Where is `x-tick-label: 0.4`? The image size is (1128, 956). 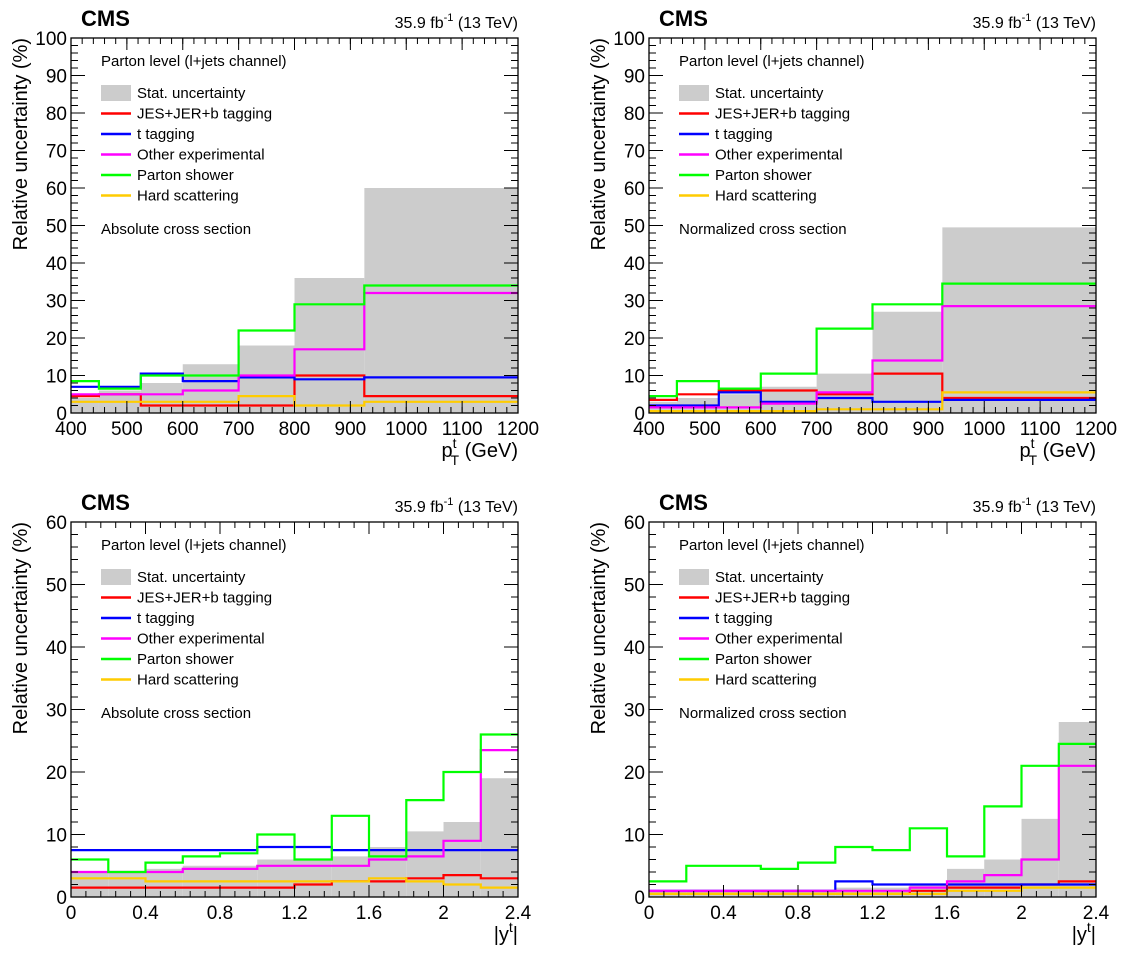
x-tick-label: 0.4 is located at coordinates (145, 913).